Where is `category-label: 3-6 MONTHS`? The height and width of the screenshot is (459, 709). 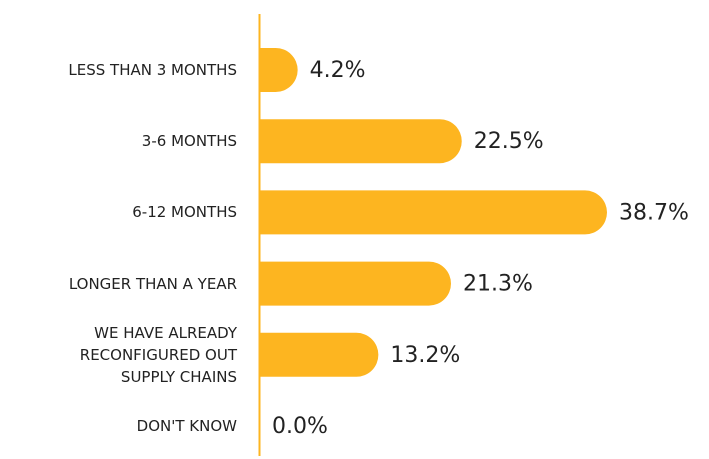
category-label: 3-6 MONTHS is located at coordinates (189, 141).